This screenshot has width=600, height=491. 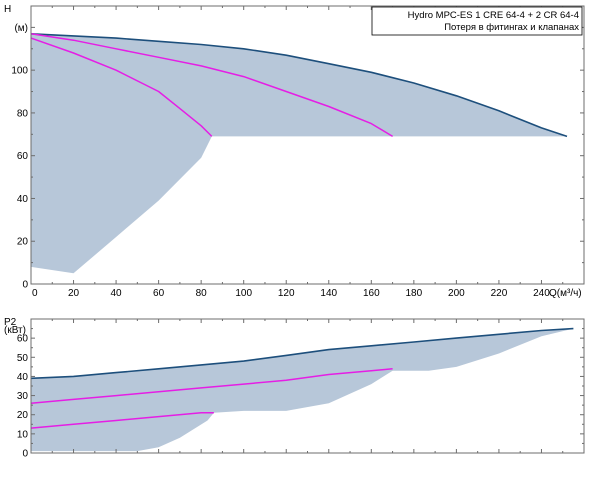 What do you see at coordinates (23, 113) in the screenshot?
I see `chart-1-ytick-label: 80` at bounding box center [23, 113].